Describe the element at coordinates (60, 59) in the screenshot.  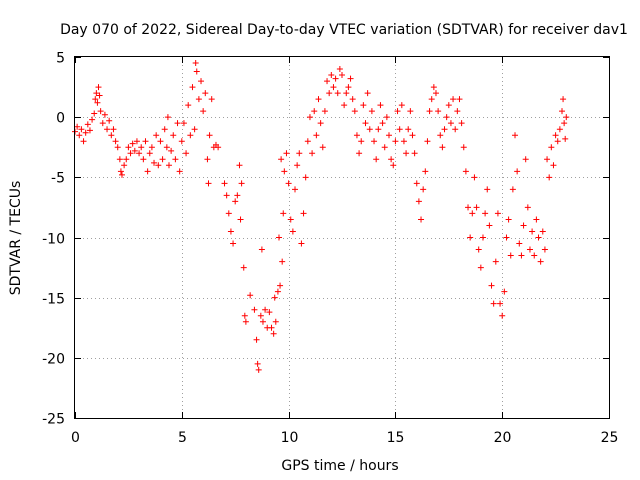
I see `y-tick-label: 5` at that location.